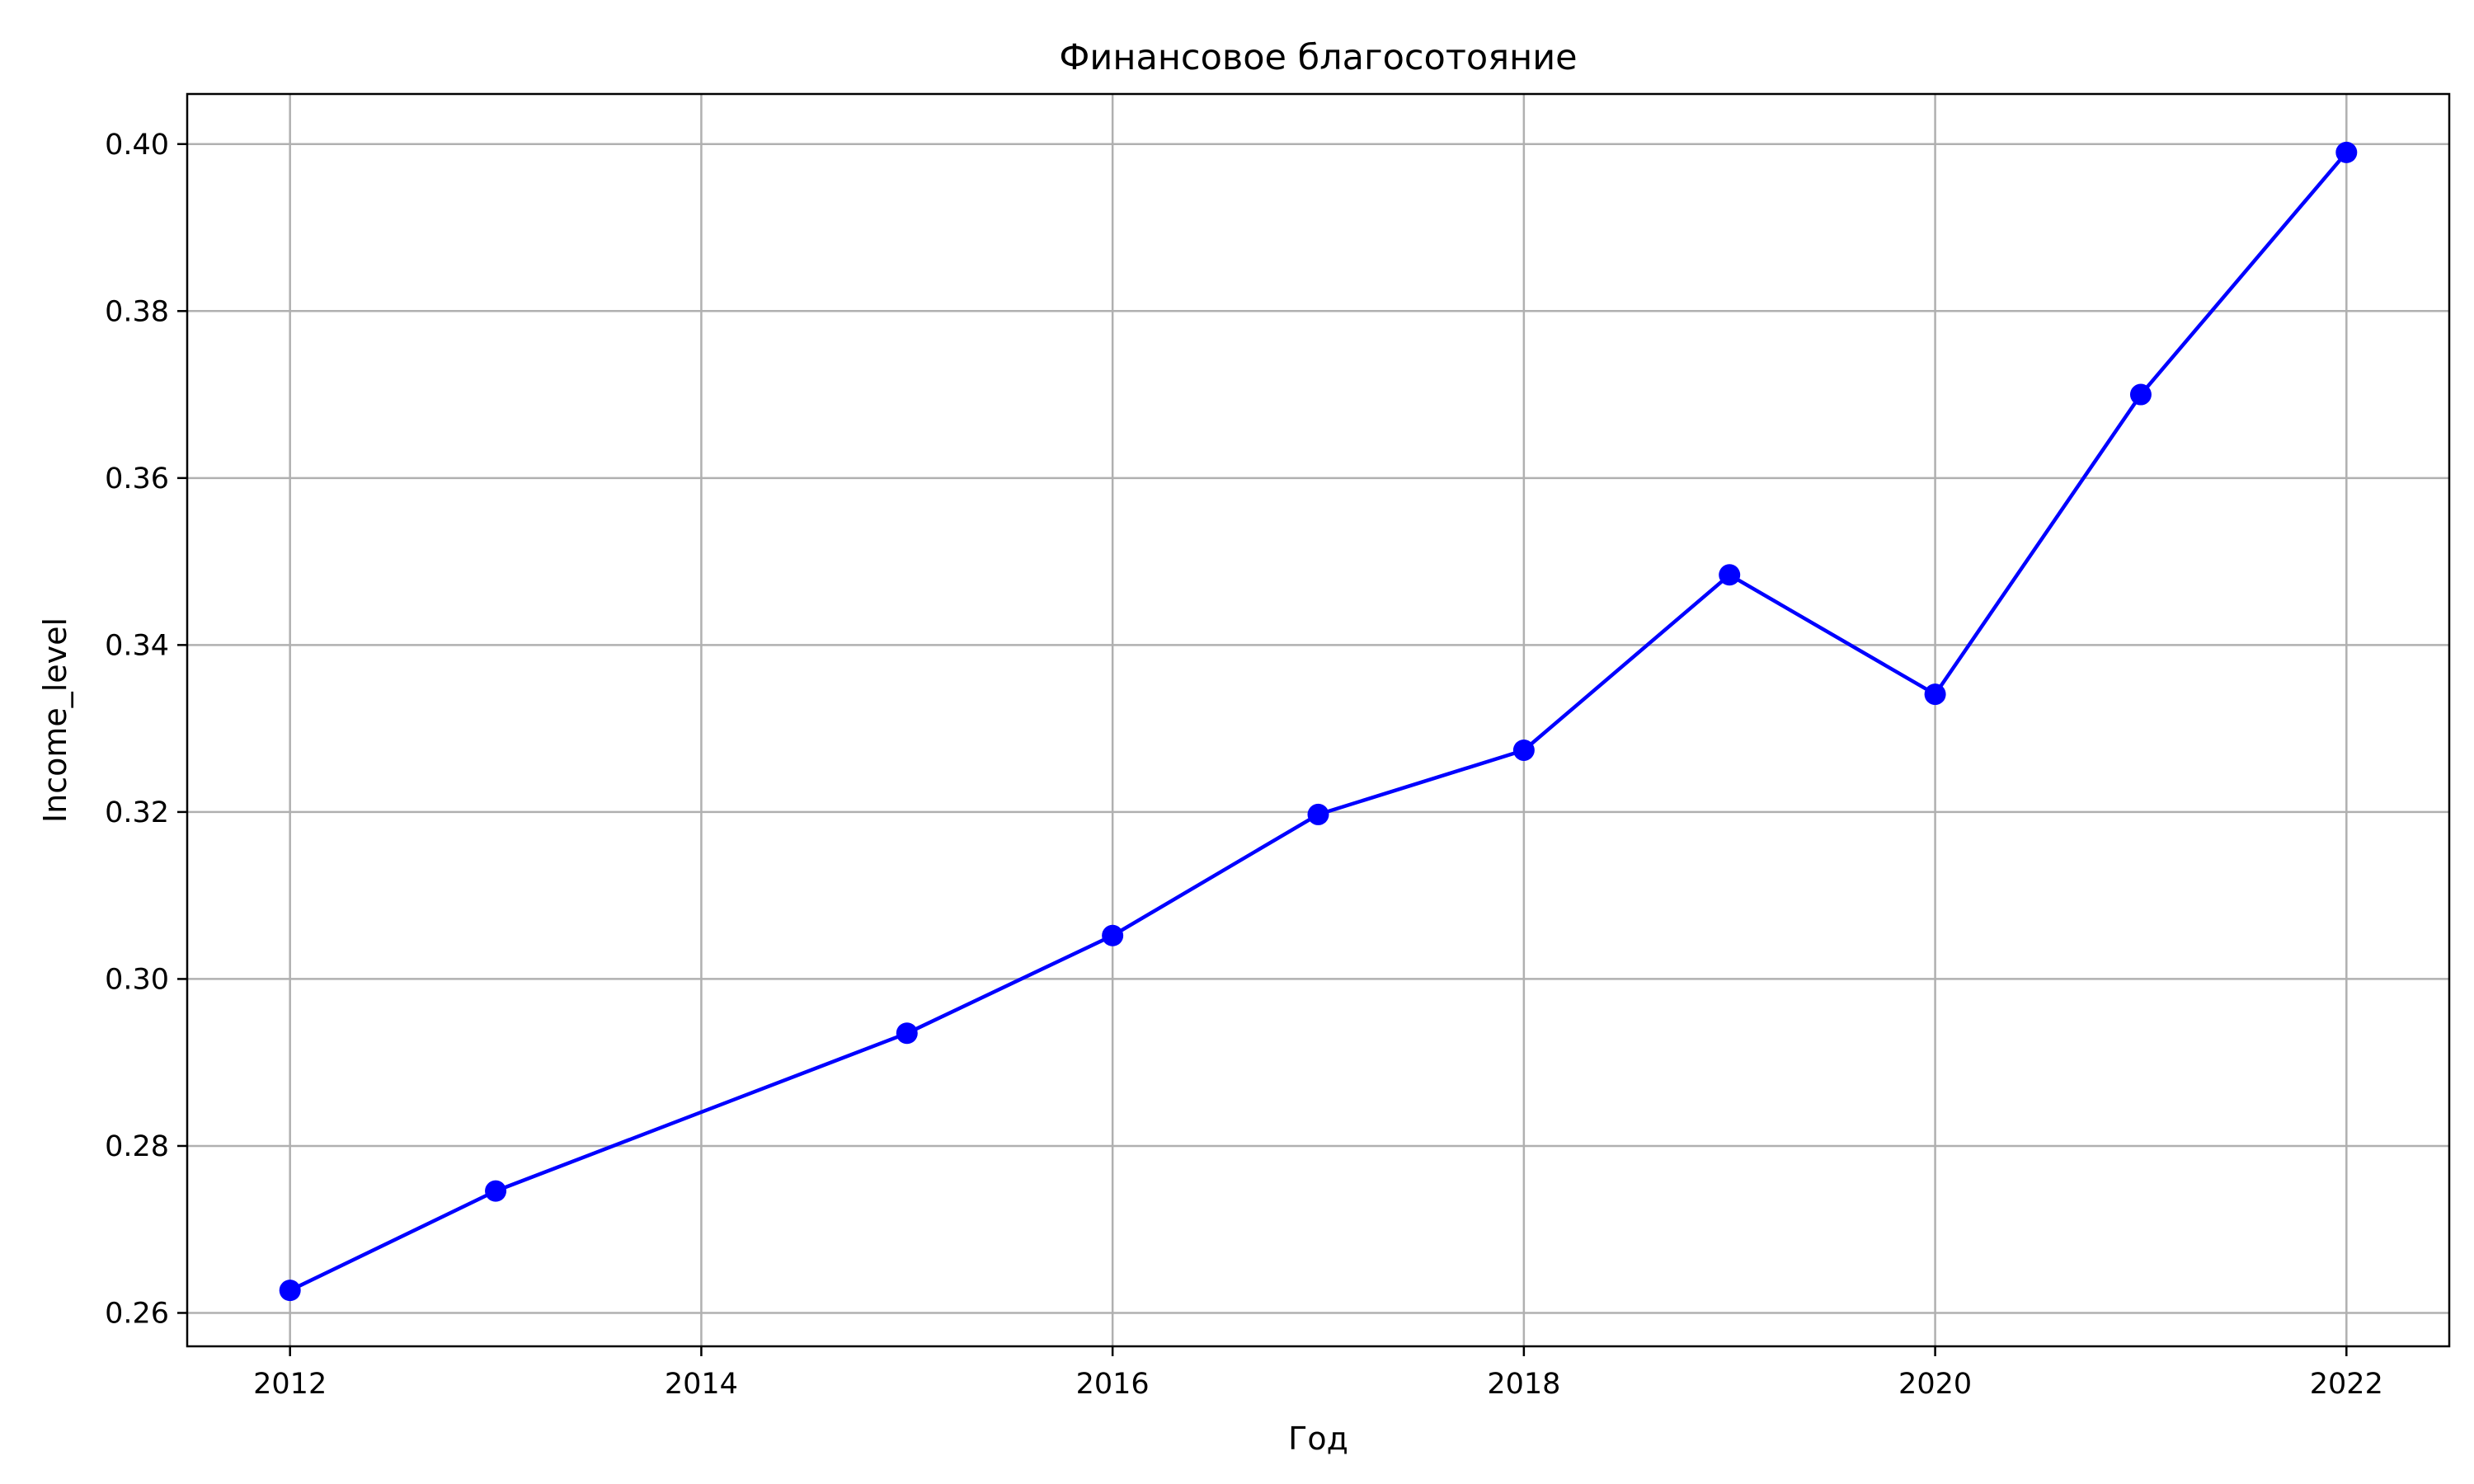 This screenshot has height=1484, width=2474. What do you see at coordinates (137, 479) in the screenshot?
I see `y-tick-label: 0.36` at bounding box center [137, 479].